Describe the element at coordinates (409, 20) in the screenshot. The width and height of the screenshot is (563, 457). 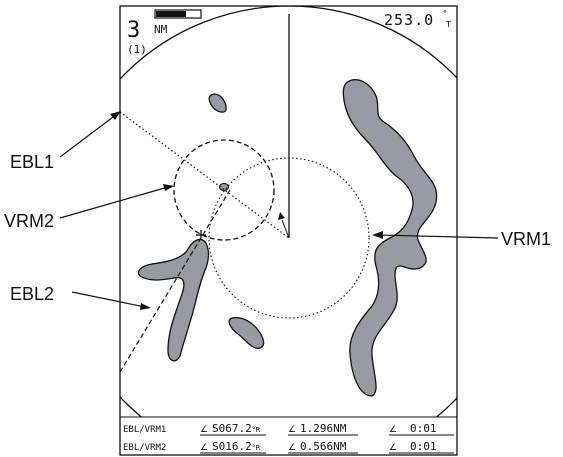
I see `heading-value: 253.0` at that location.